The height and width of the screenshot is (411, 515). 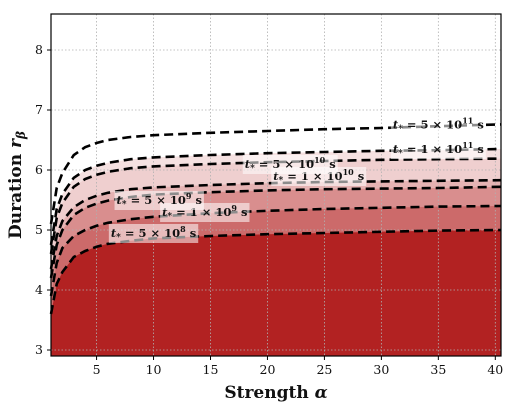 I want to click on x-tick-label-1: 10, so click(x=154, y=369).